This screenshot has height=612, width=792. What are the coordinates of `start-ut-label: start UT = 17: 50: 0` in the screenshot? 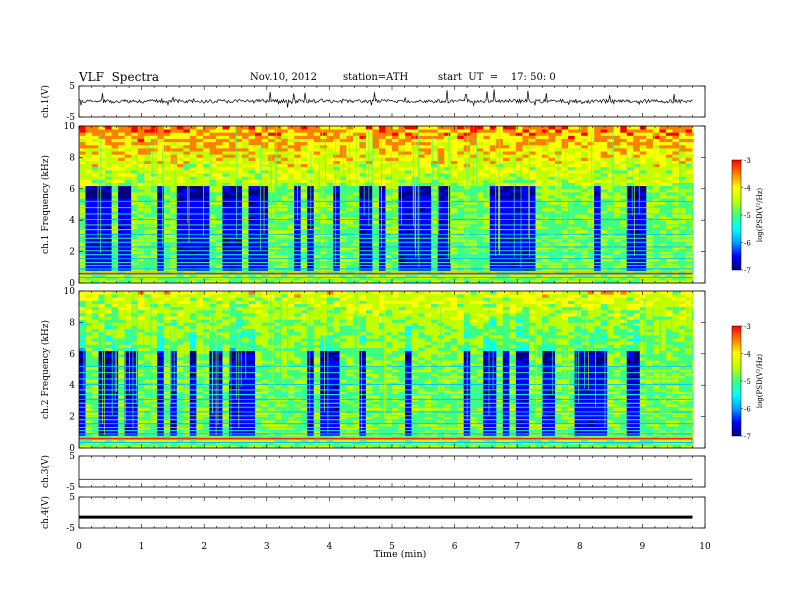 It's located at (497, 77).